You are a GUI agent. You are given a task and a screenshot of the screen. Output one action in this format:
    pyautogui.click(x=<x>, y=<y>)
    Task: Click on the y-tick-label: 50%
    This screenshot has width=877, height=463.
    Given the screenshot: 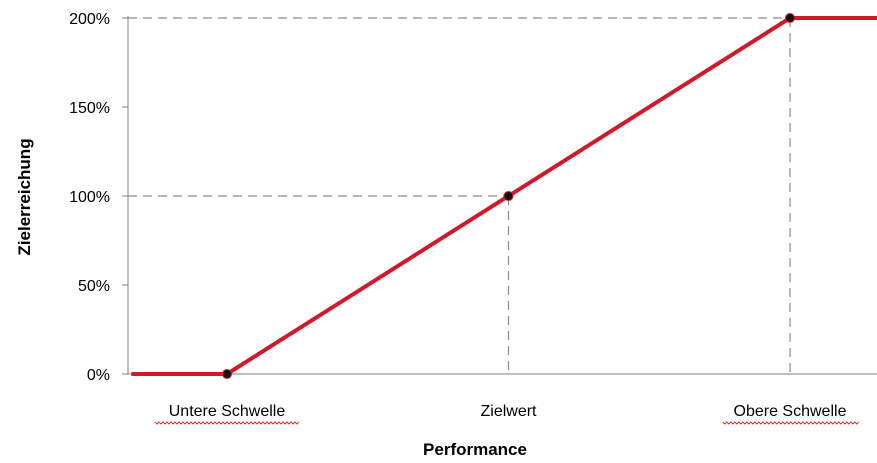 What is the action you would take?
    pyautogui.click(x=94, y=286)
    